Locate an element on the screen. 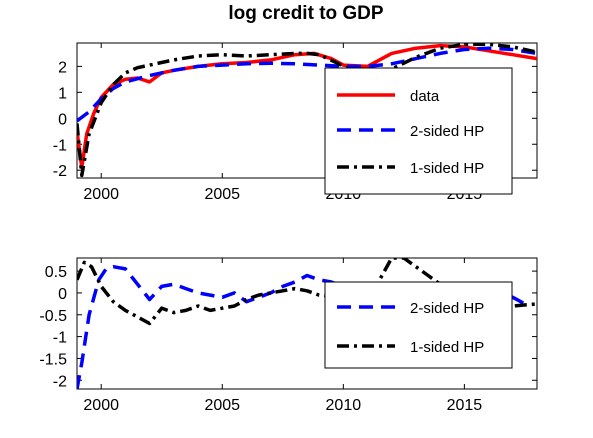 The image size is (593, 438). chart-title: log credit to GDP is located at coordinates (306, 13).